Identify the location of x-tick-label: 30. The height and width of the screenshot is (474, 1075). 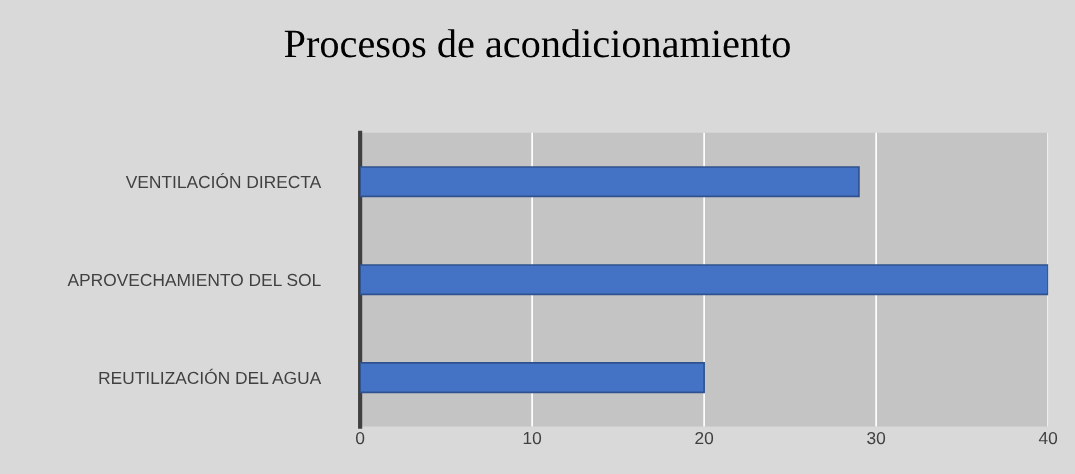
(876, 438).